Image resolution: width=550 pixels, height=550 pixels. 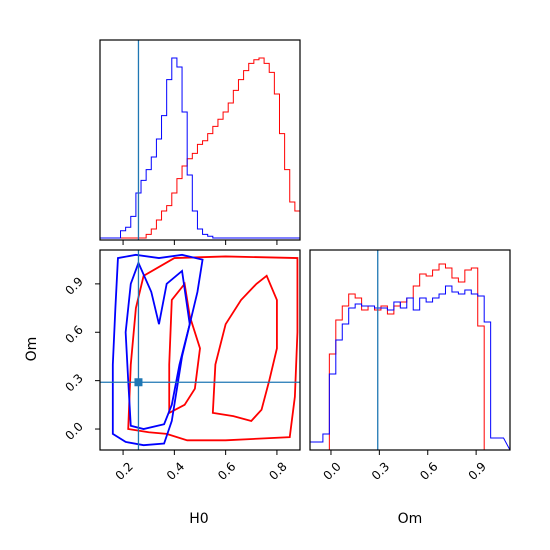 I want to click on om-histogram-series-b, so click(x=410, y=357).